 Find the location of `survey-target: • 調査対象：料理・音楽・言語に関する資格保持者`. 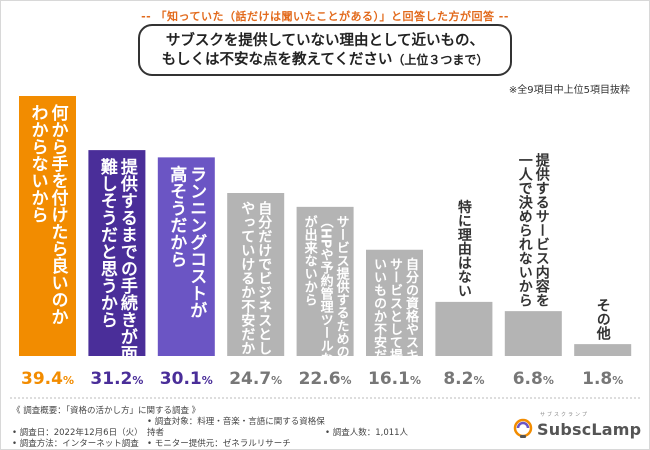

survey-target: • 調査対象：料理・音楽・言語に関する資格保持者 is located at coordinates (236, 427).